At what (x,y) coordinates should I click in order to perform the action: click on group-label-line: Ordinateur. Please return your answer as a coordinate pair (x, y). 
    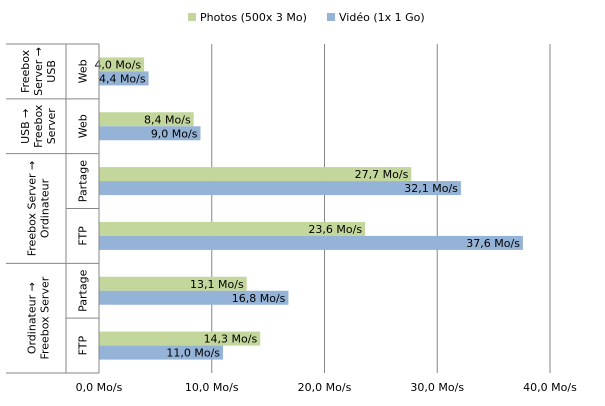
    Looking at the image, I should click on (45, 208).